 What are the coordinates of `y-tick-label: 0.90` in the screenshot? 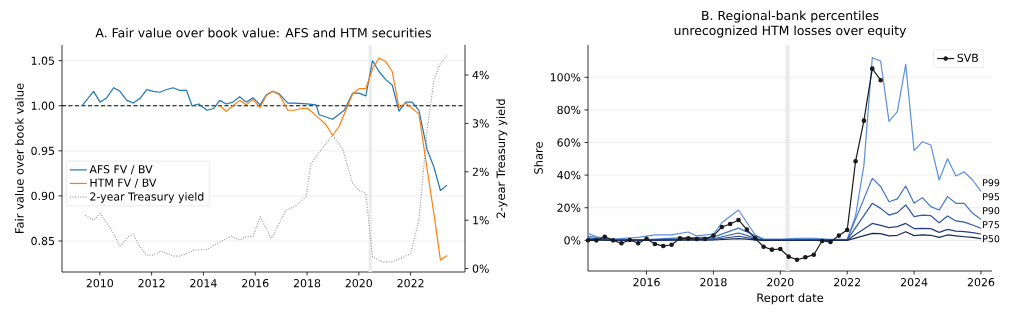 It's located at (43, 196).